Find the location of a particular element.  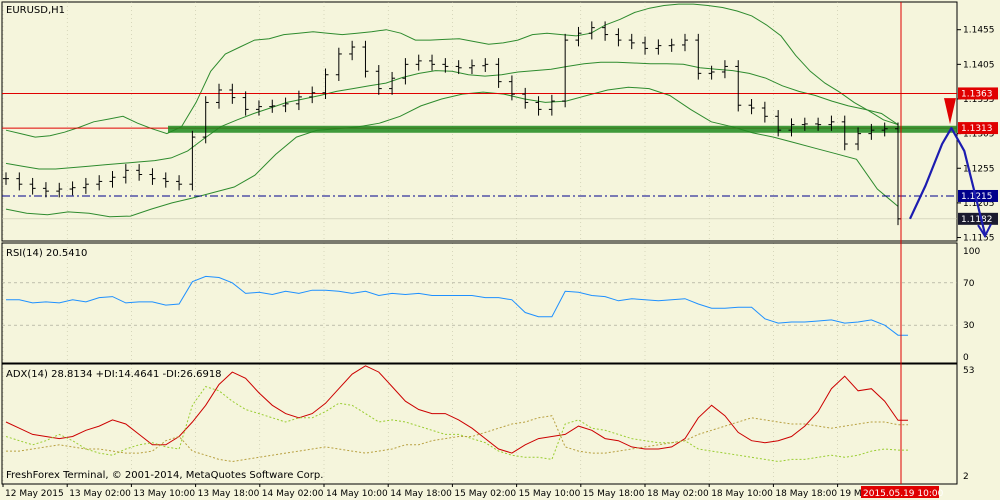

plus-di-line is located at coordinates (456, 424).